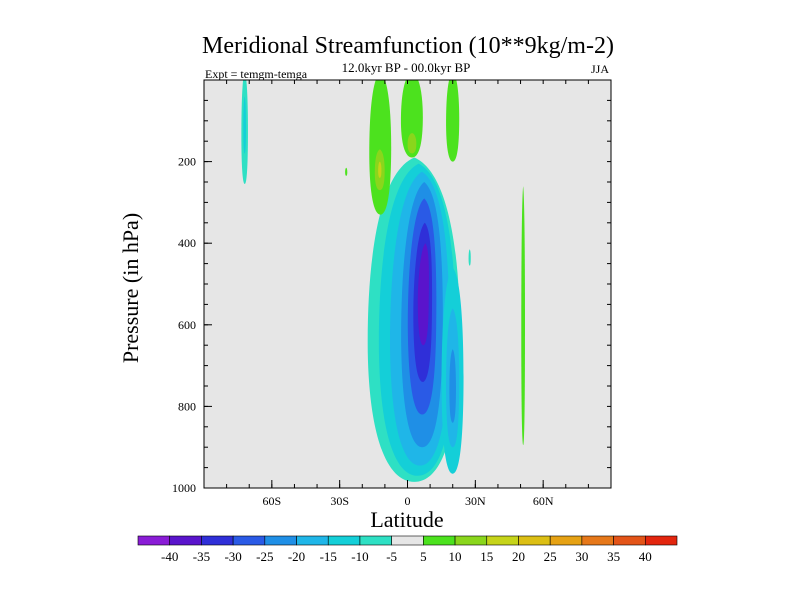  Describe the element at coordinates (581, 556) in the screenshot. I see `colorbar-label: 30` at that location.